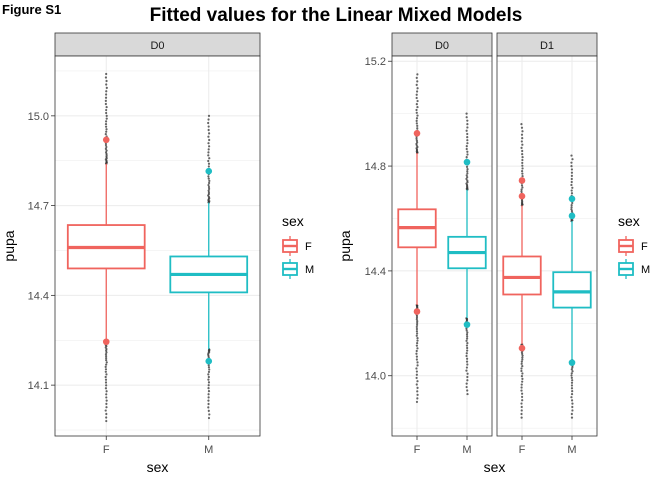  What do you see at coordinates (467, 254) in the screenshot?
I see `box-m` at bounding box center [467, 254].